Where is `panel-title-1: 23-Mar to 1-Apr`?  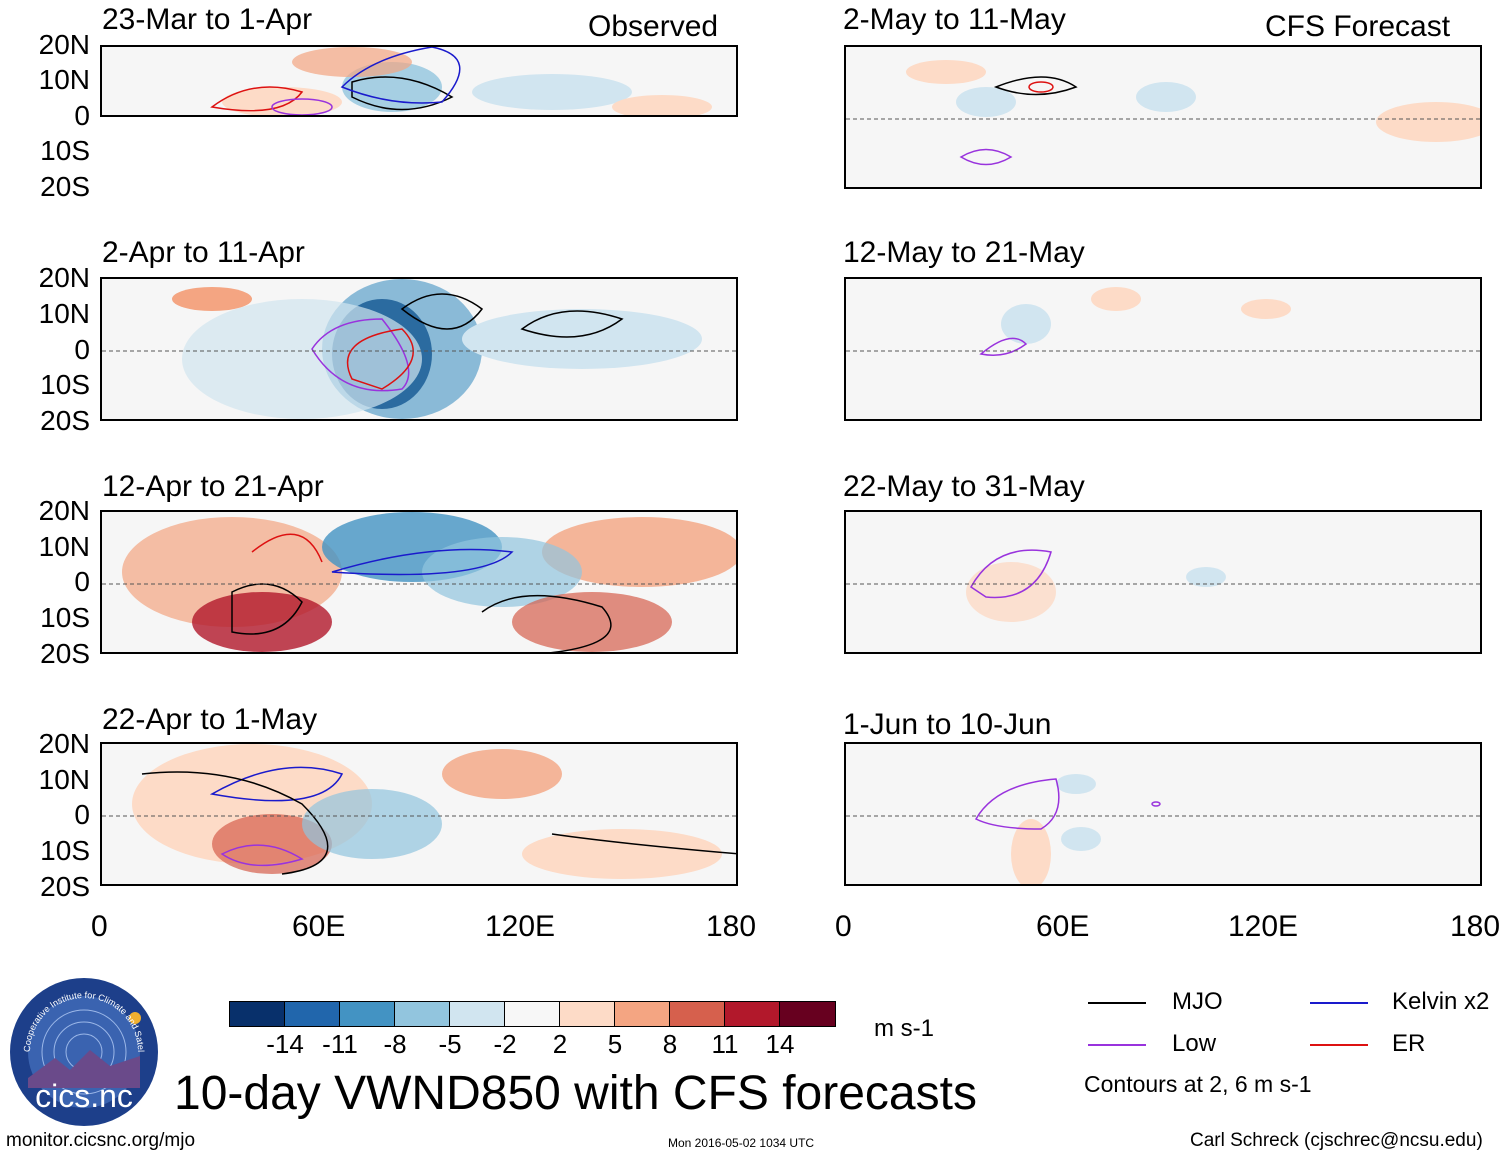
panel-title-1: 23-Mar to 1-Apr is located at coordinates (207, 19).